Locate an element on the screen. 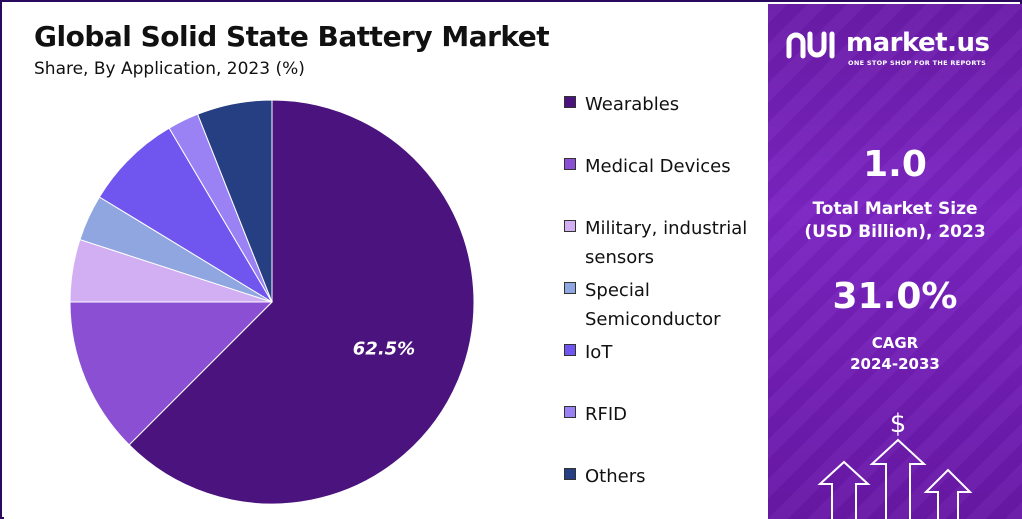  chart-subtitle: Share, By Application, 2023 (%) is located at coordinates (169, 69).